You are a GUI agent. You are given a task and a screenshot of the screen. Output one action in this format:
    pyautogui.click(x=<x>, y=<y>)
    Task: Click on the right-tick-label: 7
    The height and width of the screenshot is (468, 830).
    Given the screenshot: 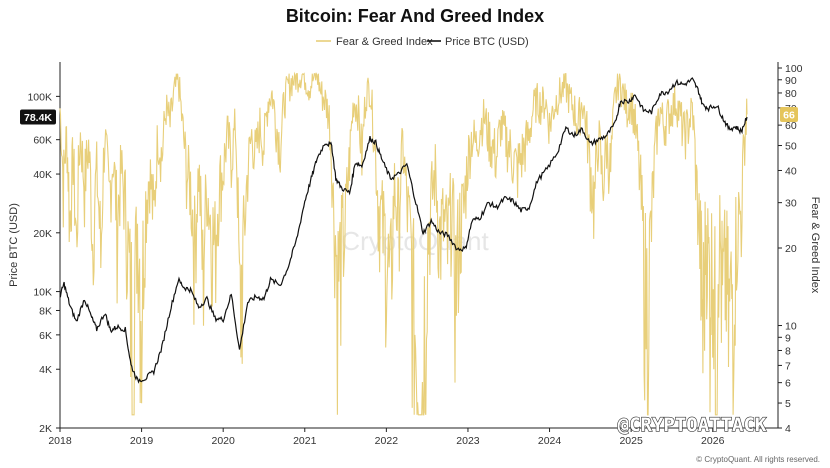 What is the action you would take?
    pyautogui.click(x=788, y=366)
    